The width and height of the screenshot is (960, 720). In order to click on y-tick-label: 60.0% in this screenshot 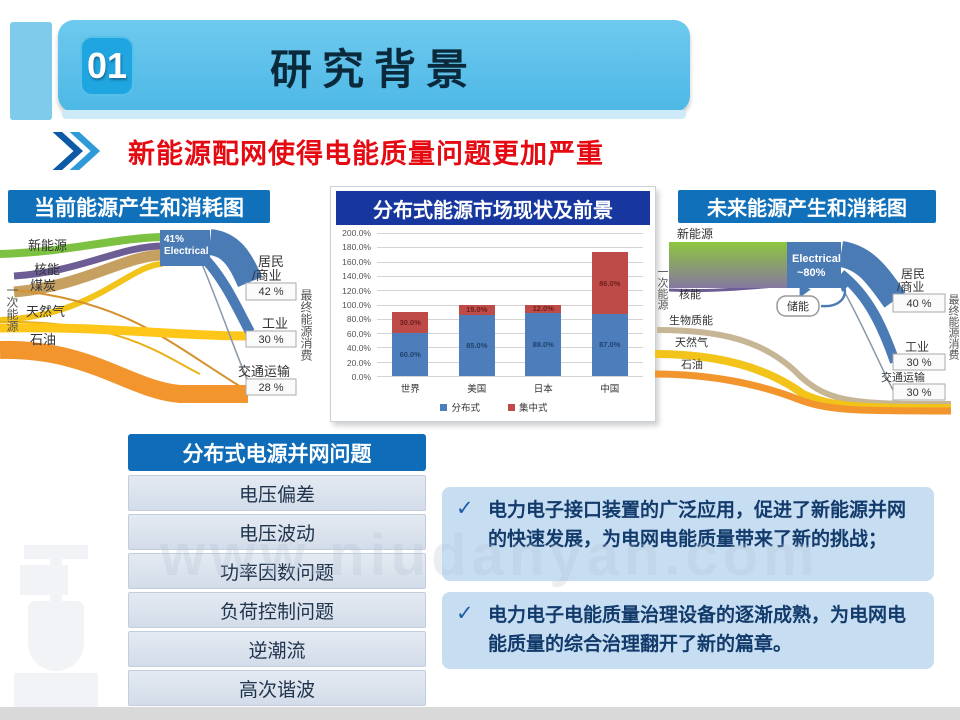, I will do `click(358, 333)`.